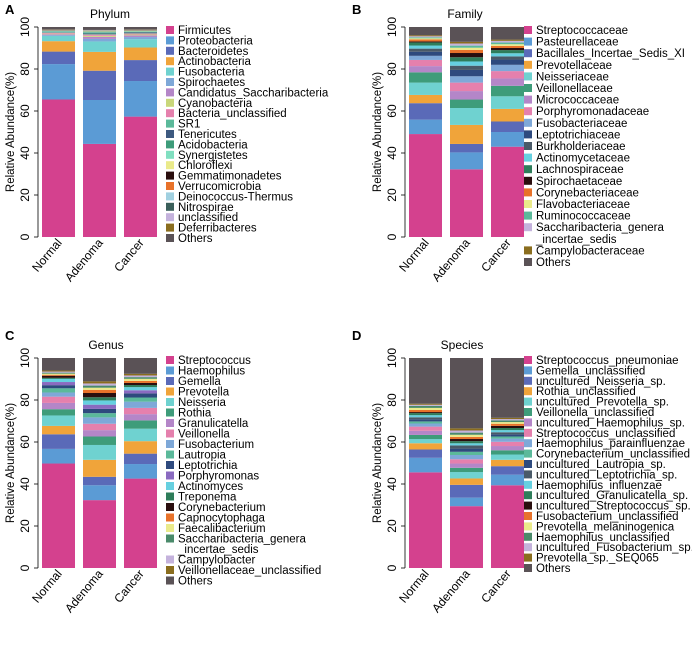  I want to click on legend-swatch-saccharibacteria-genera-incertae-sedis, so click(528, 227).